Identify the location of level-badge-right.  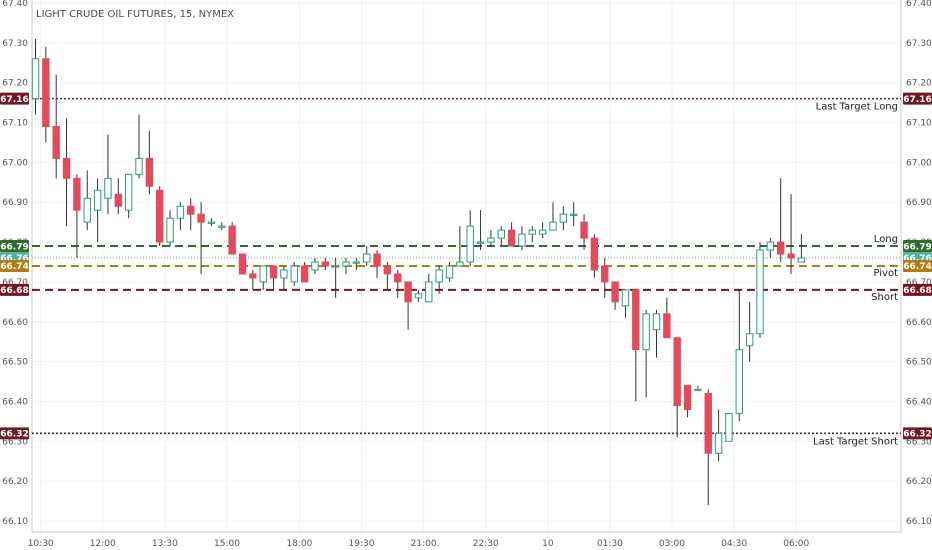
(917, 265).